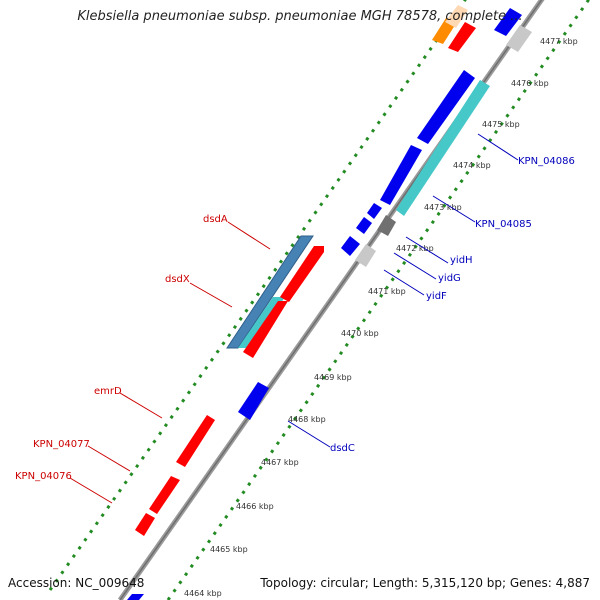  Describe the element at coordinates (108, 391) in the screenshot. I see `label-emrD: emrD` at that location.